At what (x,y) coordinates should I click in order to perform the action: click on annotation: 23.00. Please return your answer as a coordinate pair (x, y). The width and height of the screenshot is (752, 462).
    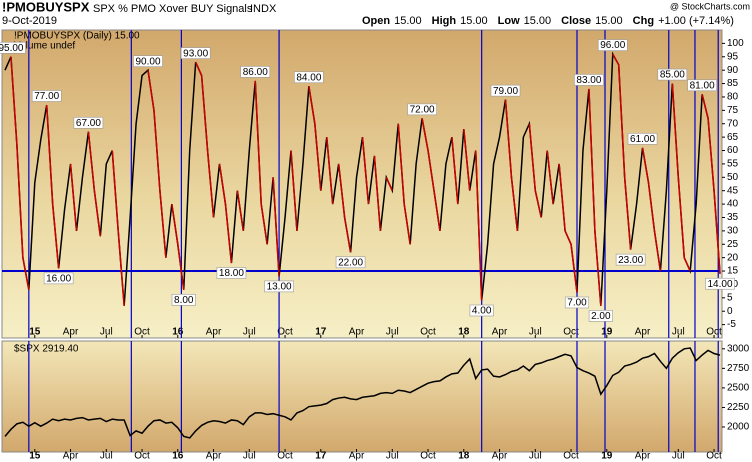
    Looking at the image, I should click on (630, 259).